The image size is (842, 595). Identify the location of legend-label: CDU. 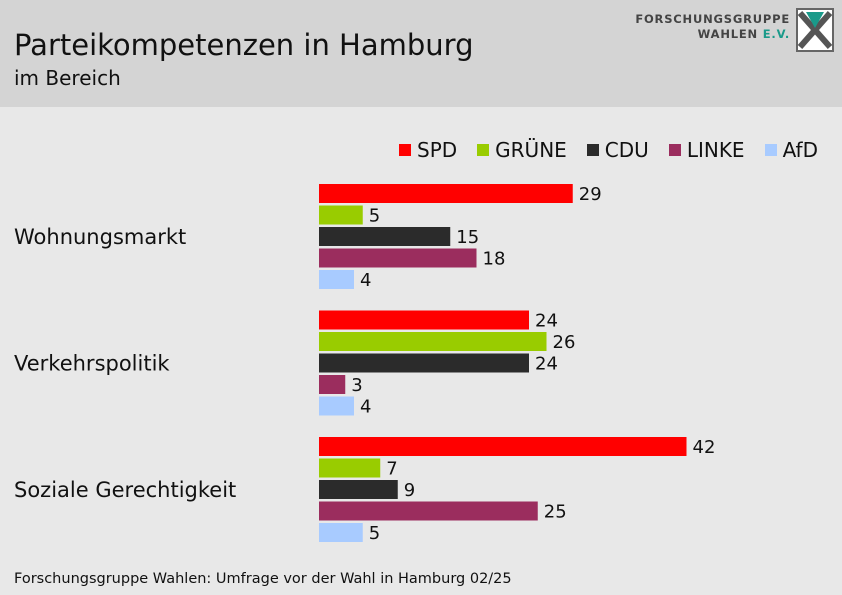
(626, 150).